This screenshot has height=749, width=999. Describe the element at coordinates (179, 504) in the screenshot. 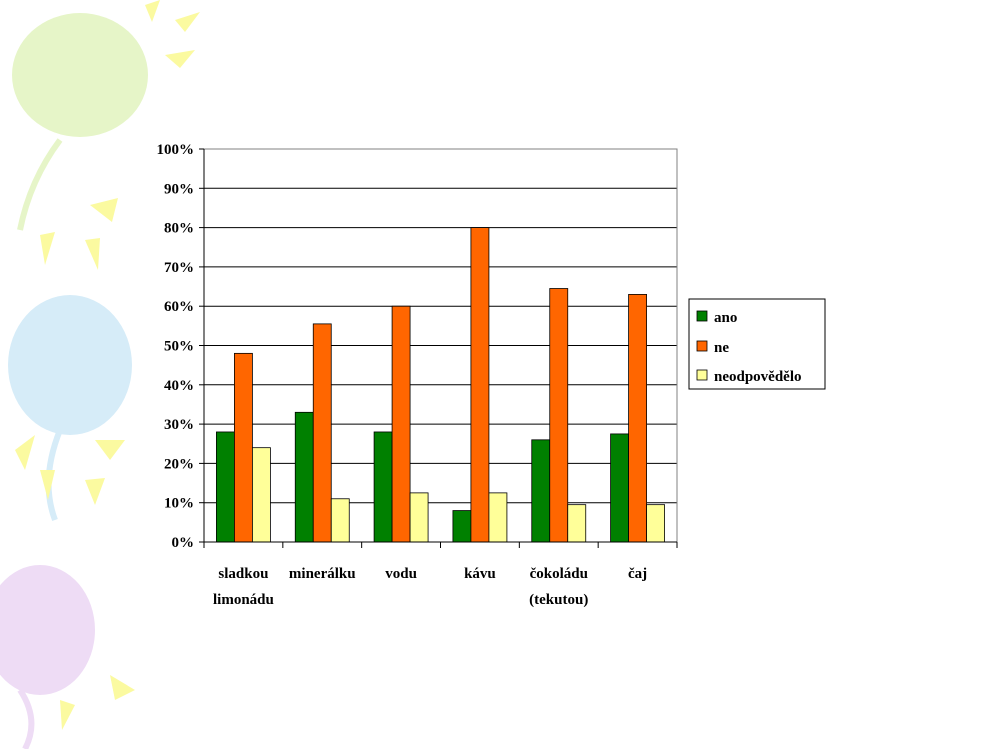

I see `y-tick-label: 10%` at that location.